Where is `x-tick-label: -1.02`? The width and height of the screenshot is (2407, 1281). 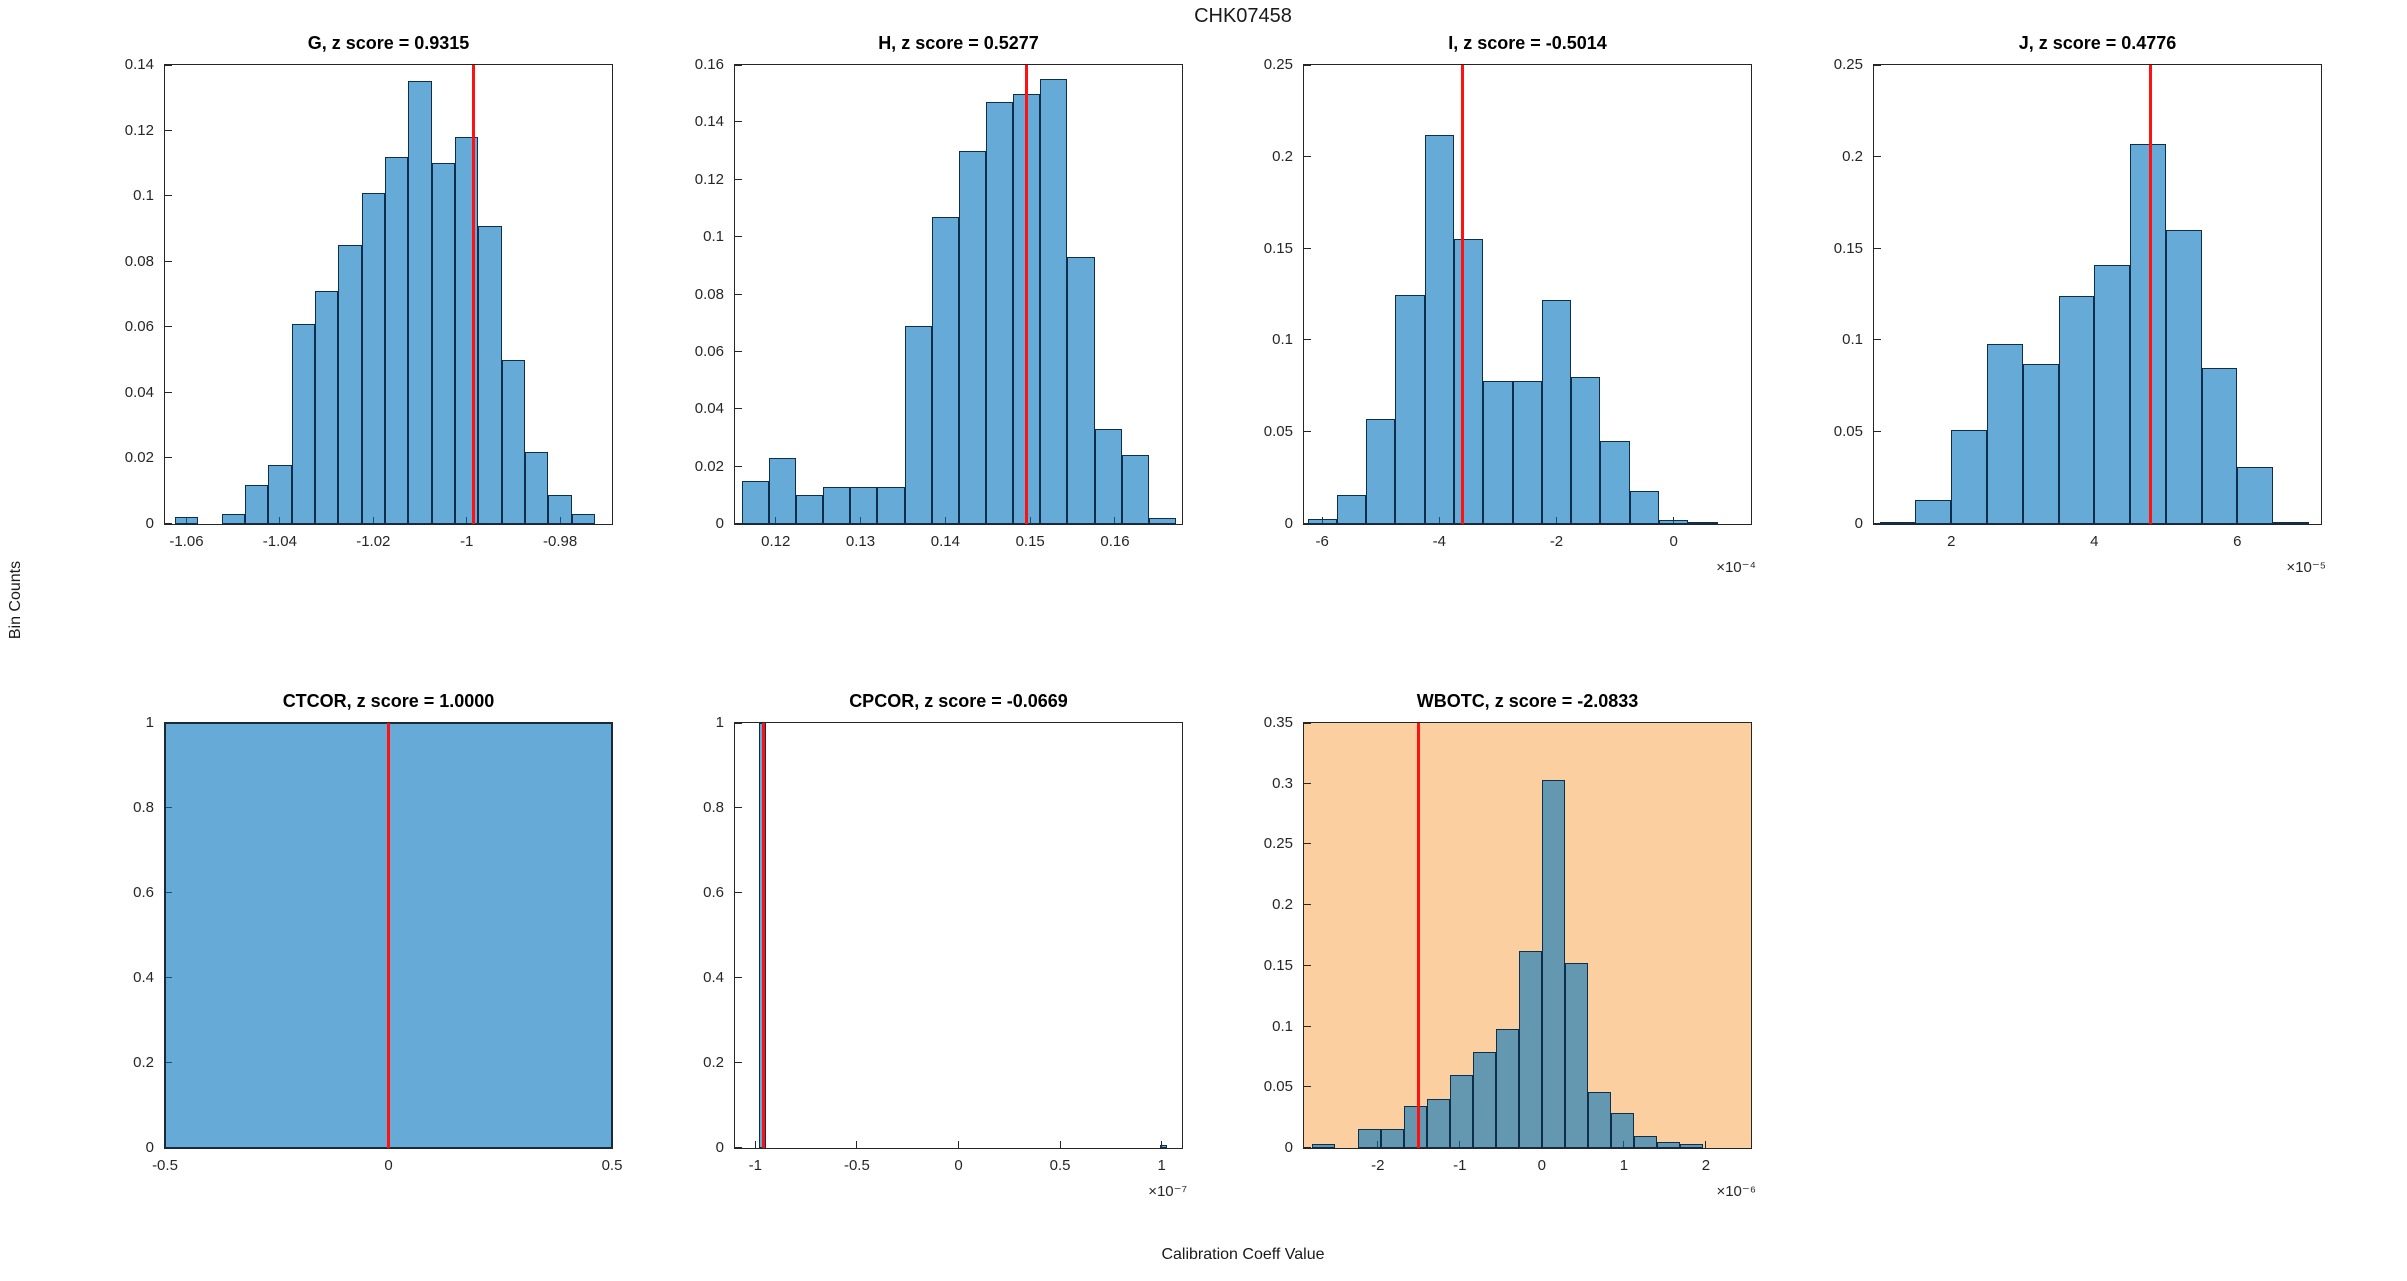 x-tick-label: -1.02 is located at coordinates (373, 541).